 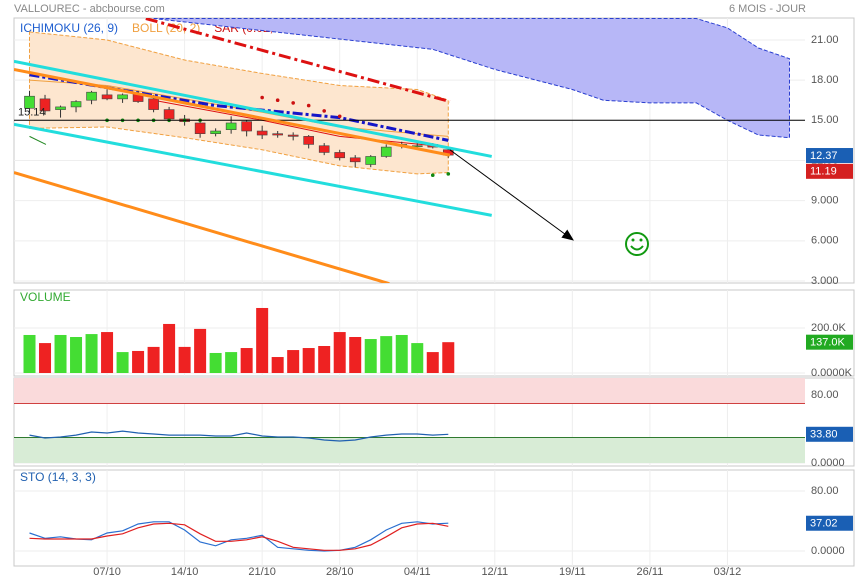 I want to click on x-tick-label: 07/10, so click(x=107, y=572).